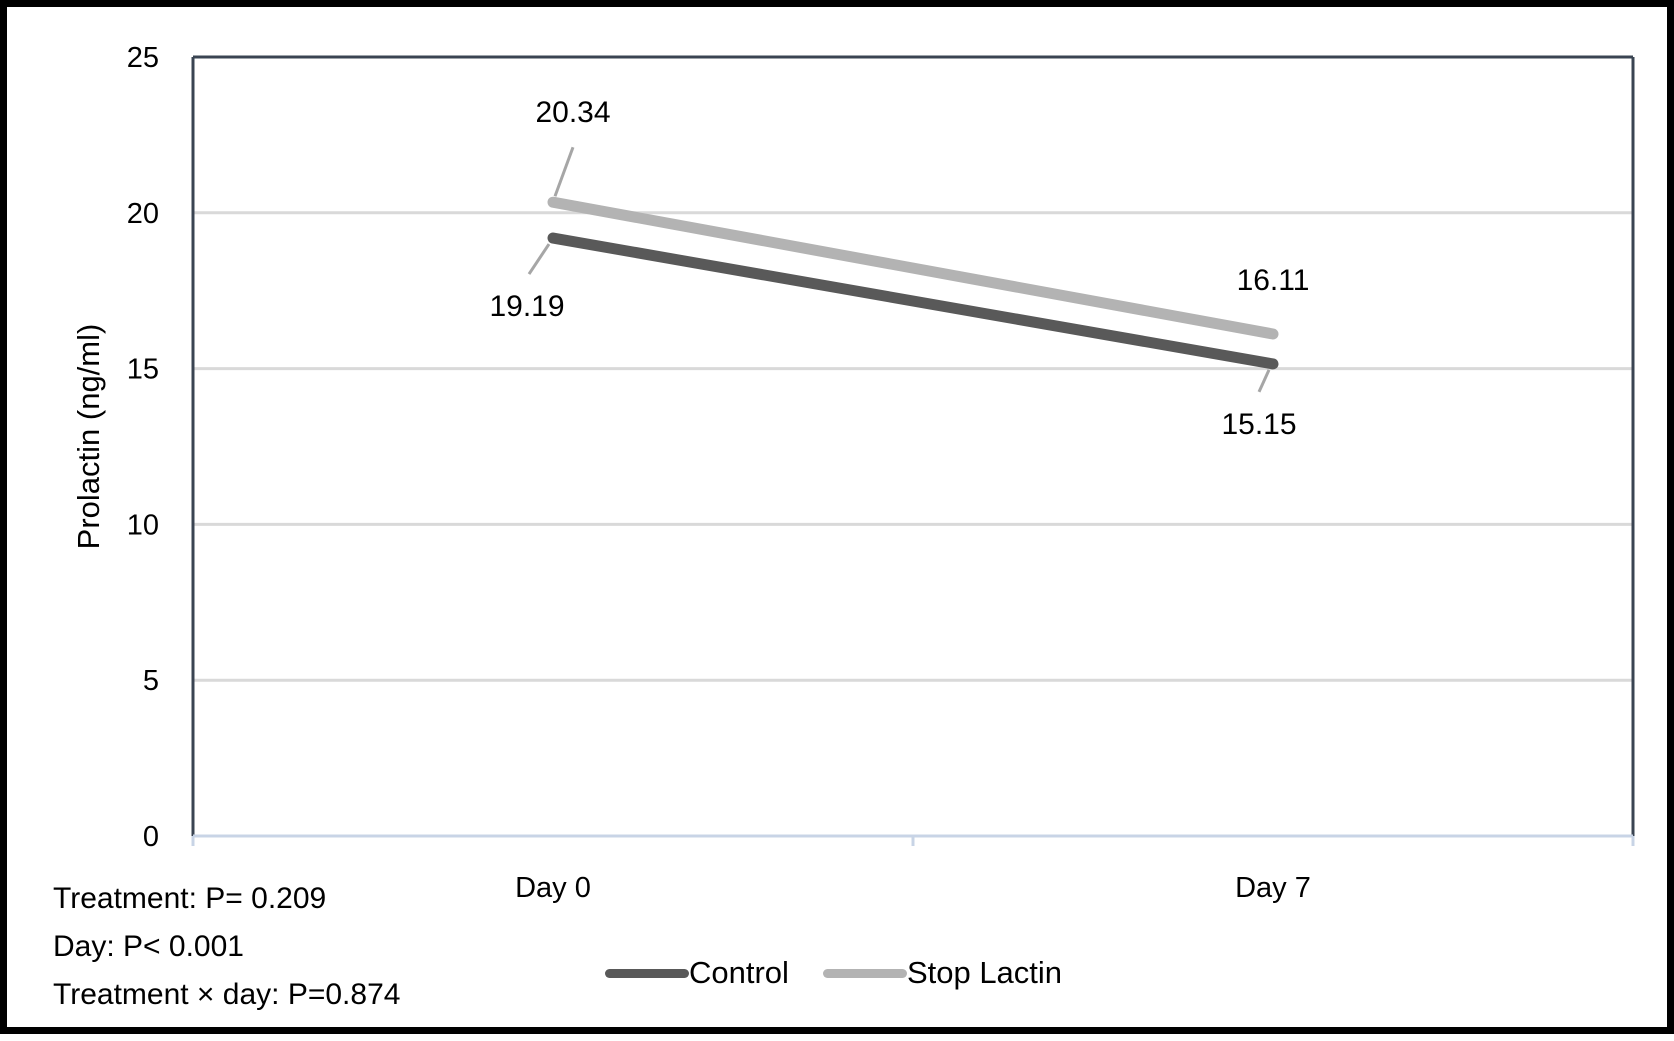 The width and height of the screenshot is (1674, 1041). What do you see at coordinates (739, 972) in the screenshot?
I see `legend-label-control: Control` at bounding box center [739, 972].